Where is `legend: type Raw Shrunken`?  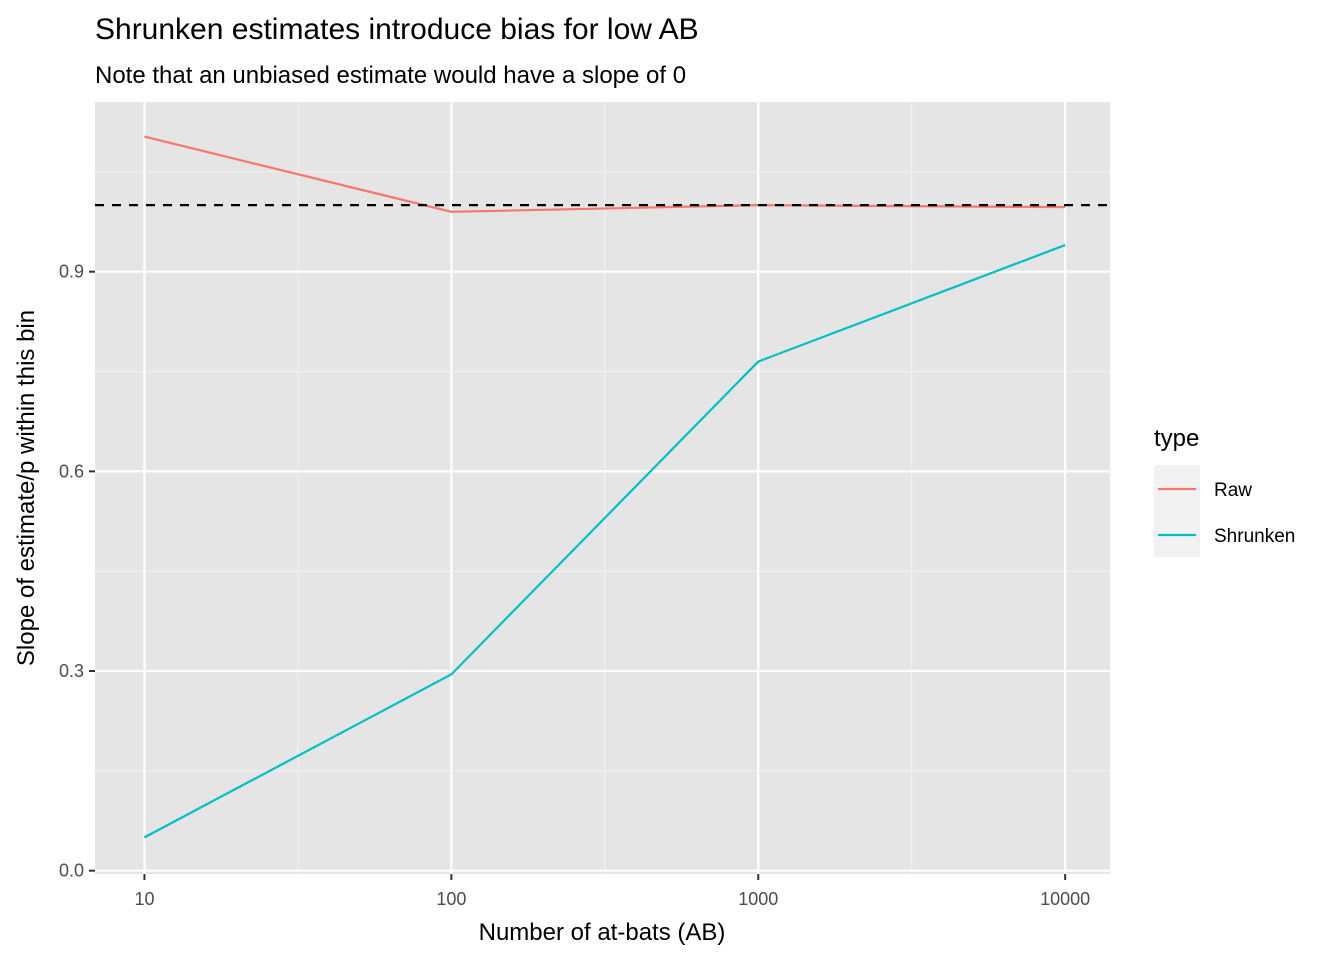 legend: type Raw Shrunken is located at coordinates (1224, 491).